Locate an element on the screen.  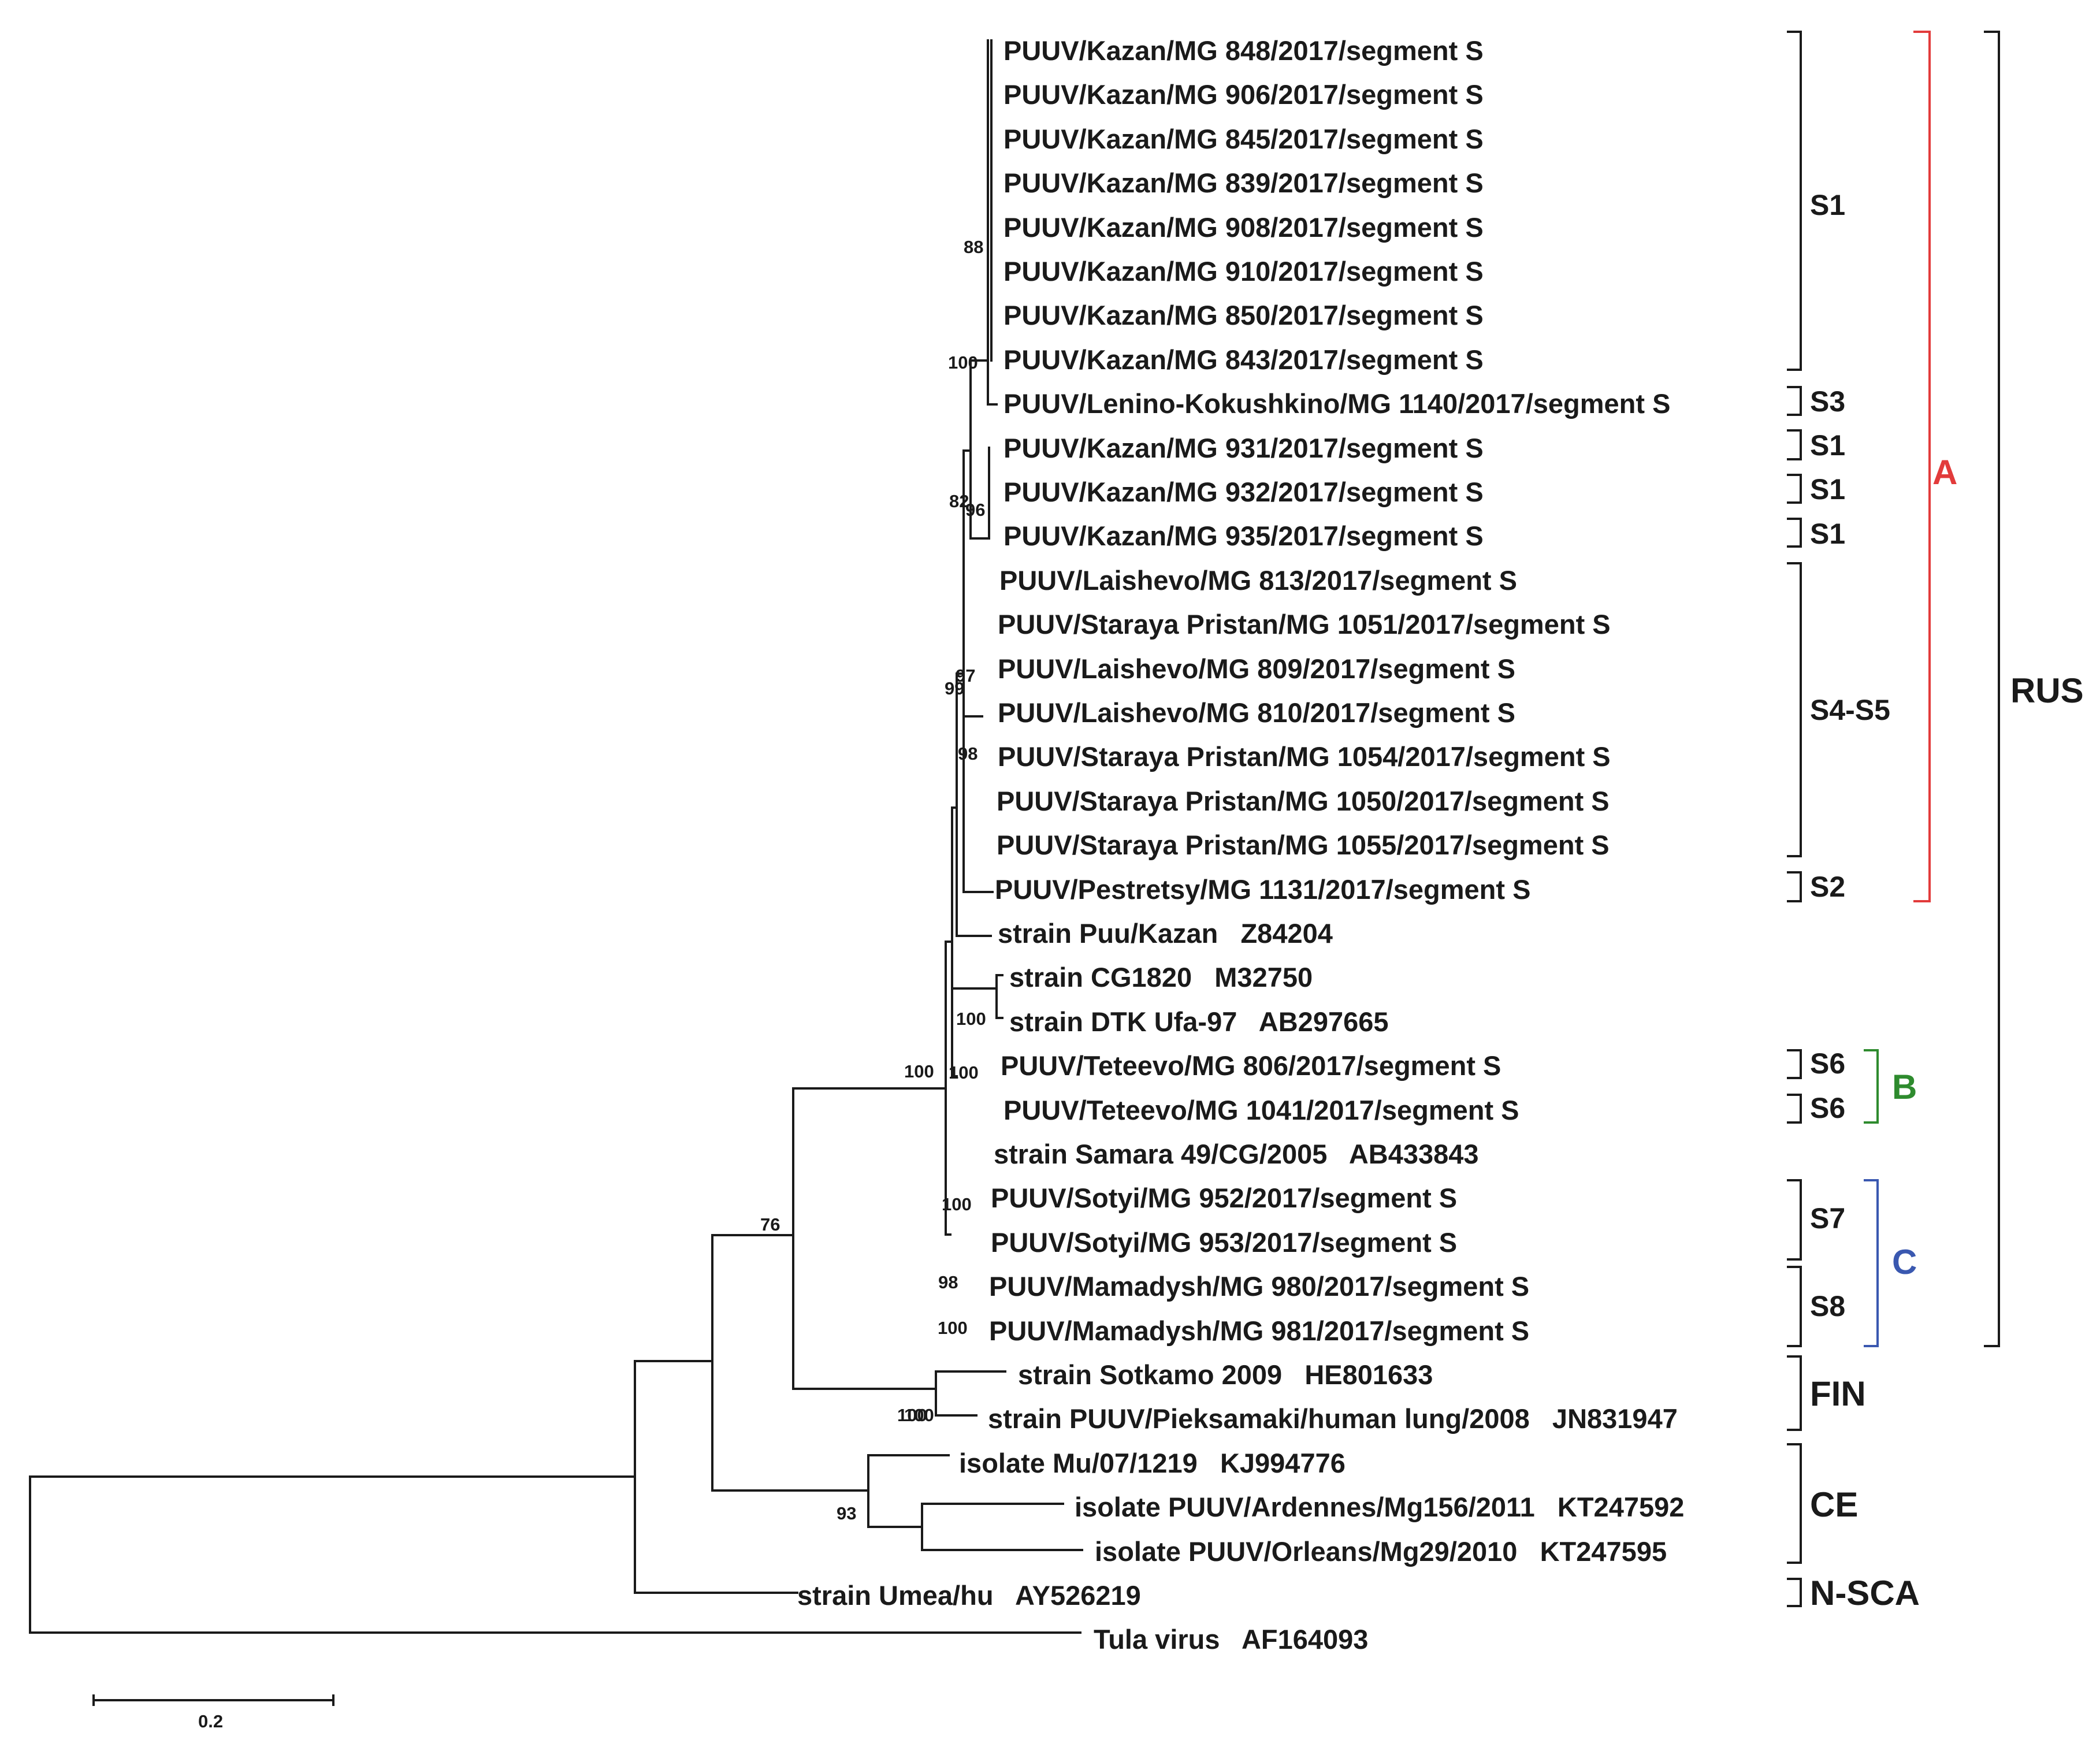
leaf-label: strain DTK Ufa-97 AB297665 is located at coordinates (1199, 1021).